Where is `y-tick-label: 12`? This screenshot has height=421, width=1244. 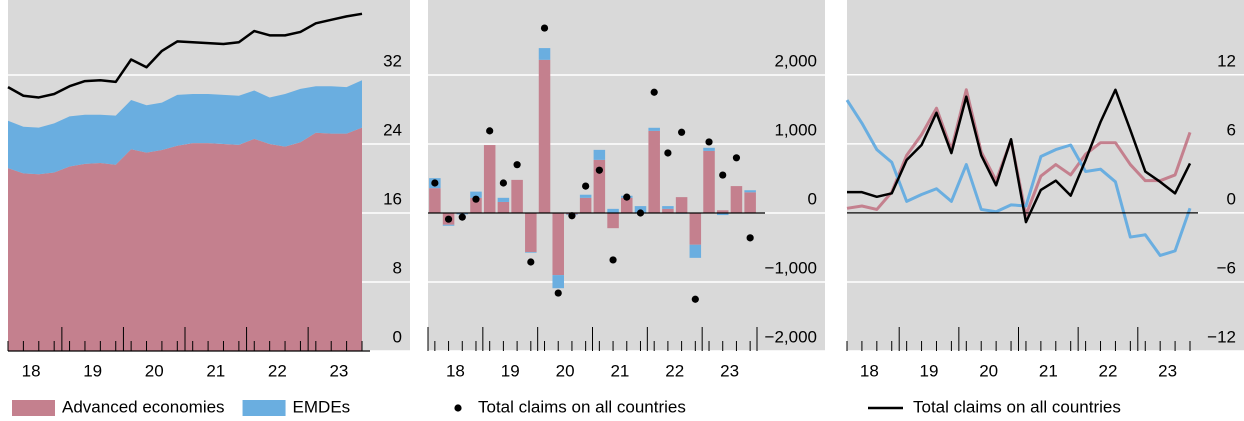 y-tick-label: 12 is located at coordinates (1226, 60).